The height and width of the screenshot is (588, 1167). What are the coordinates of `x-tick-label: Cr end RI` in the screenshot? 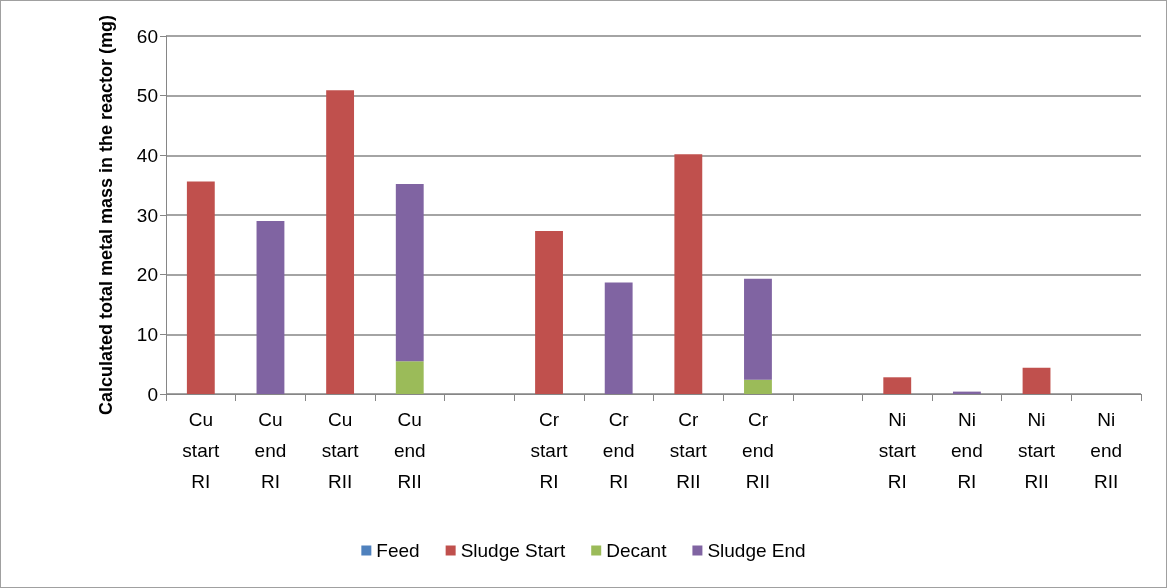 It's located at (618, 450).